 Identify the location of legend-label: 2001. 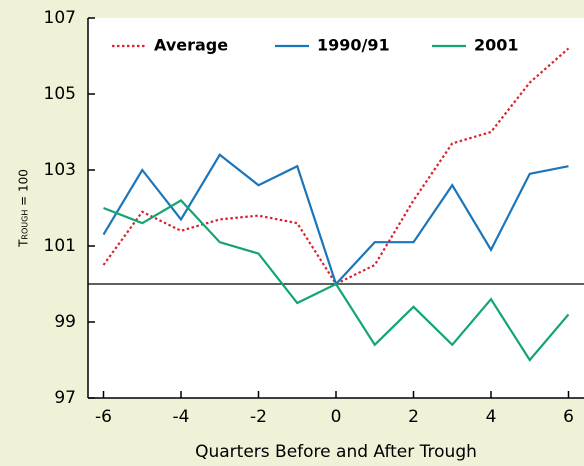
(496, 45).